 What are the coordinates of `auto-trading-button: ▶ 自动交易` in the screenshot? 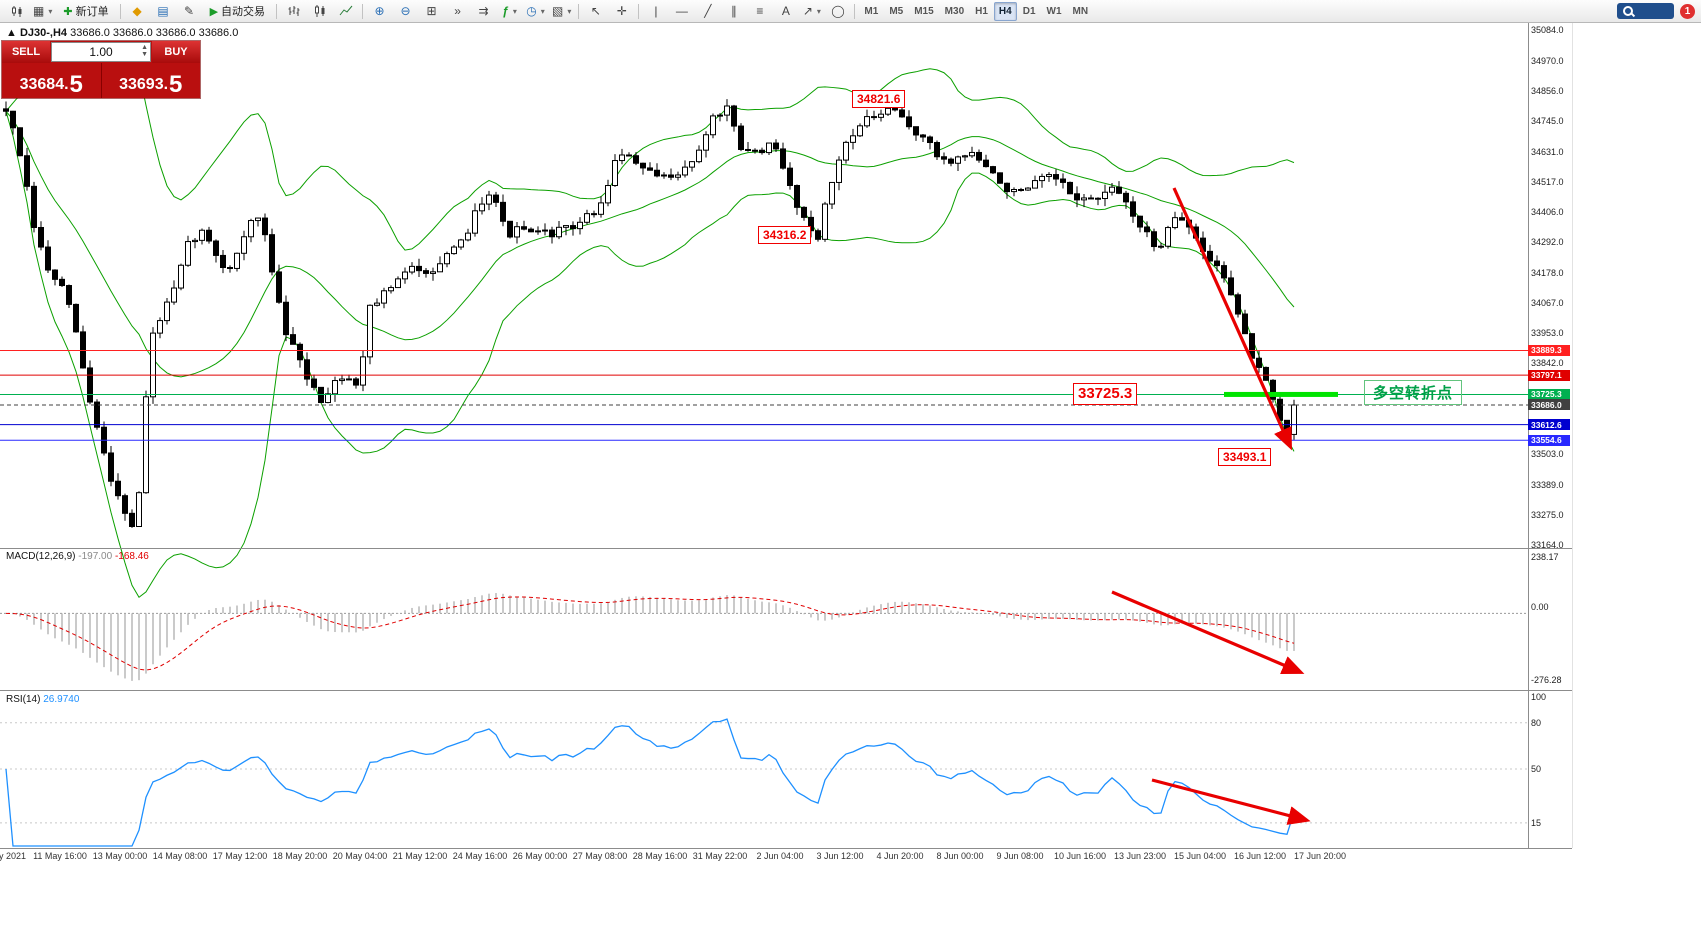 It's located at (237, 11).